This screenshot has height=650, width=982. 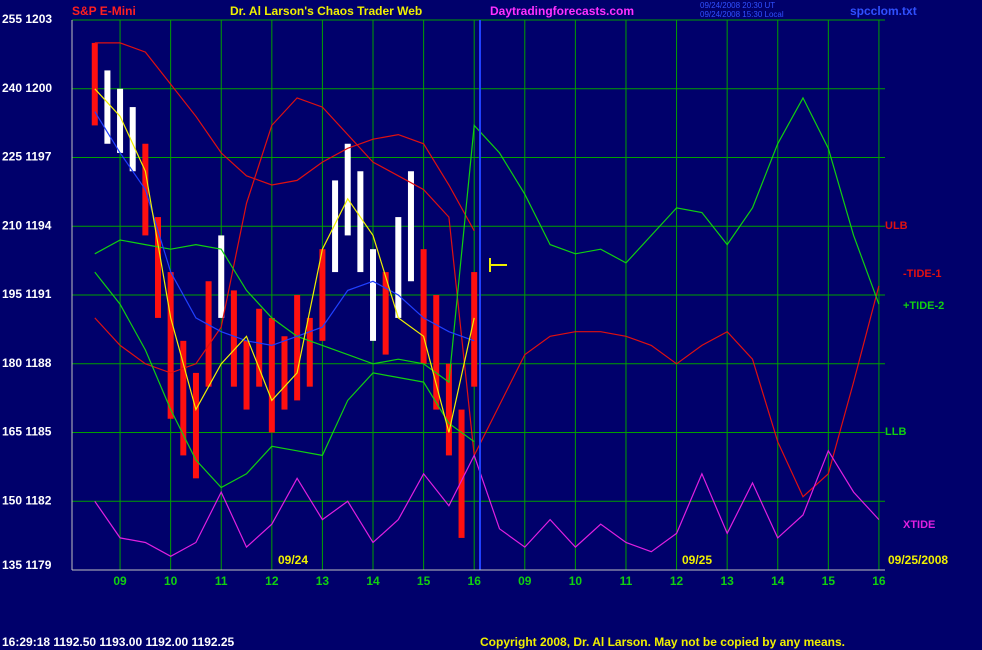 What do you see at coordinates (27, 363) in the screenshot?
I see `y-tick-label: 180 1188` at bounding box center [27, 363].